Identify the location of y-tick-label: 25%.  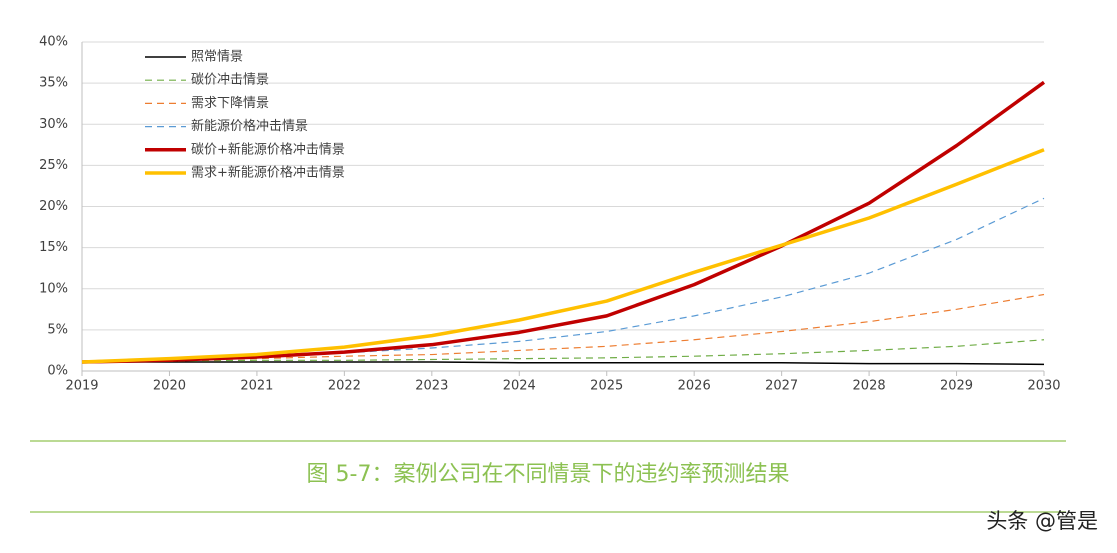
(53, 165).